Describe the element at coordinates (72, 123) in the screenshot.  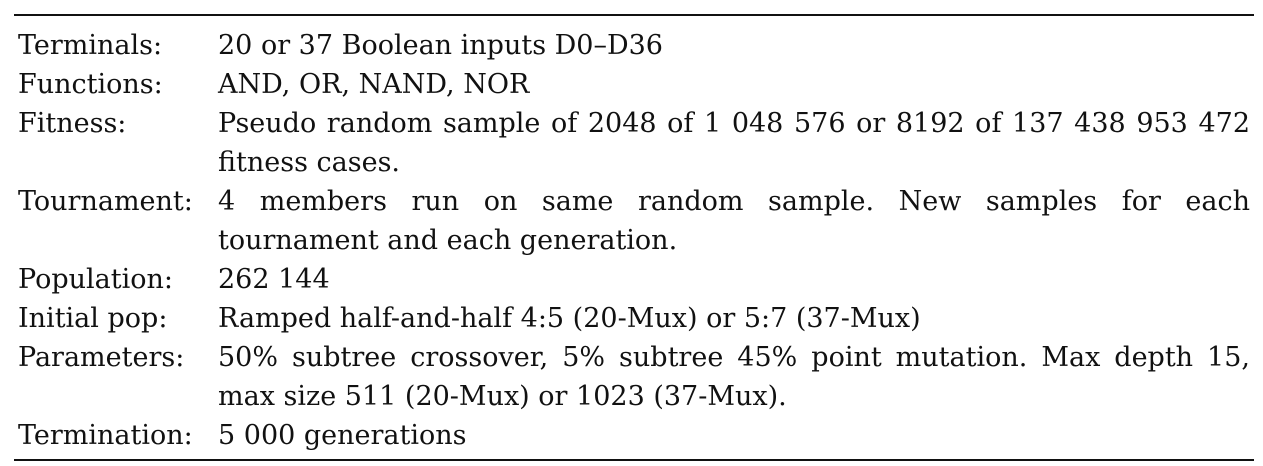
I see `row-label-fitness: Fitness:` at that location.